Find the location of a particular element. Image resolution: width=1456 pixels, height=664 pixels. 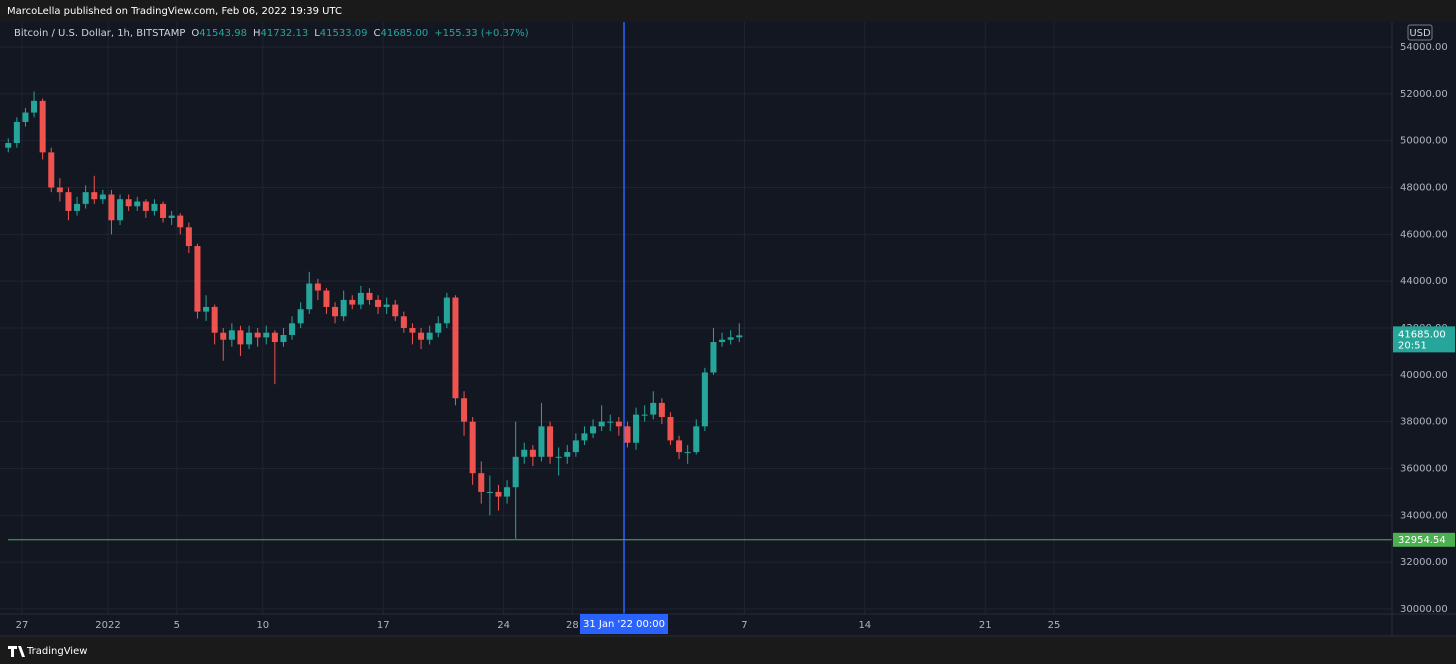

legend-key: O is located at coordinates (195, 33).